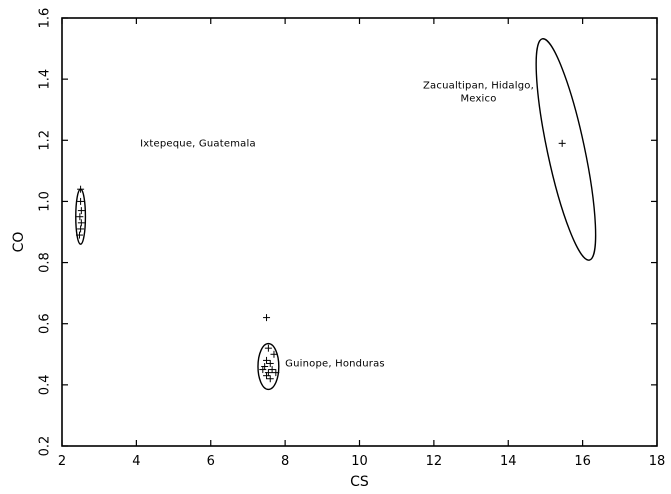  I want to click on group-label: Zacualtipan, Hidalgo, Mexico, so click(478, 92).